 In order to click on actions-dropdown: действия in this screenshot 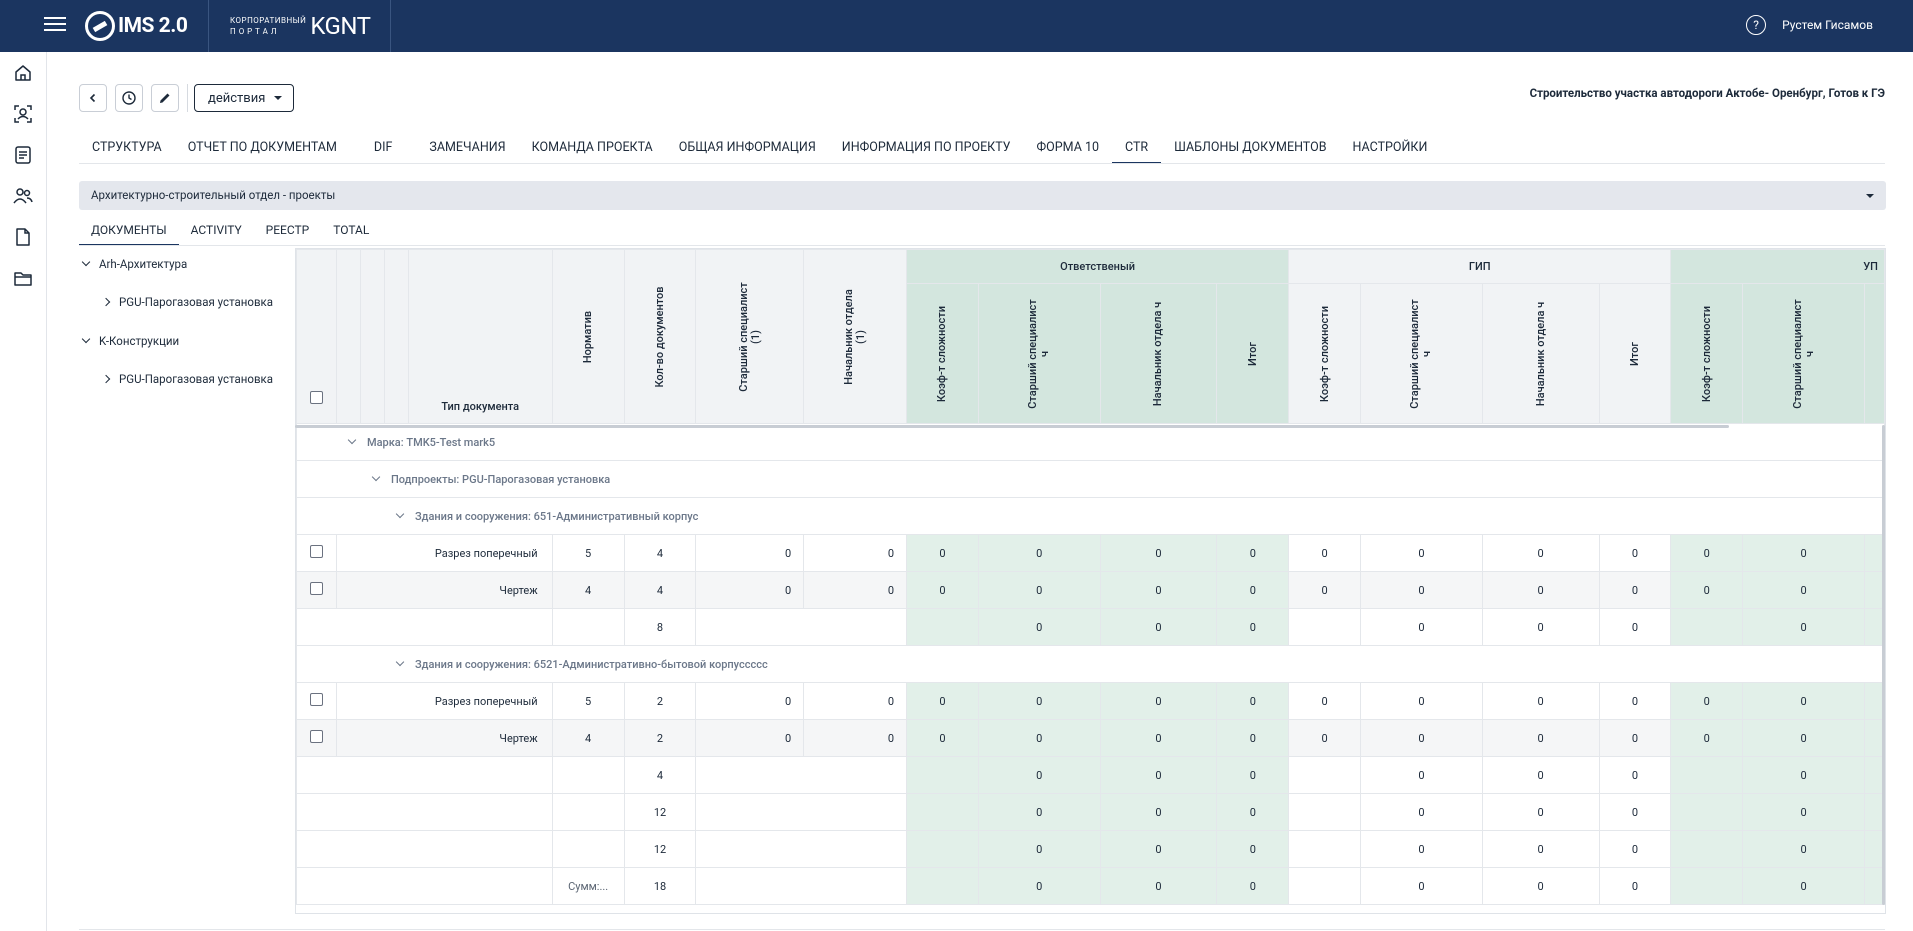, I will do `click(244, 98)`.